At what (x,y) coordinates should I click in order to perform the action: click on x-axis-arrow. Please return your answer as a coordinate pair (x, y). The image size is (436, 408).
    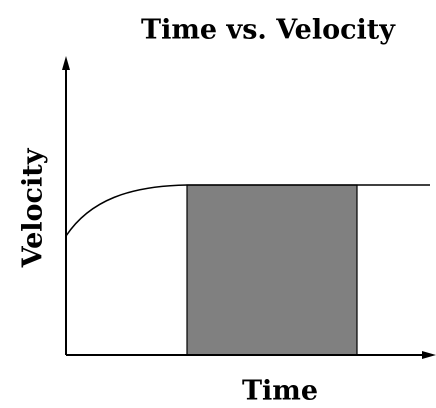
    Looking at the image, I should click on (429, 355).